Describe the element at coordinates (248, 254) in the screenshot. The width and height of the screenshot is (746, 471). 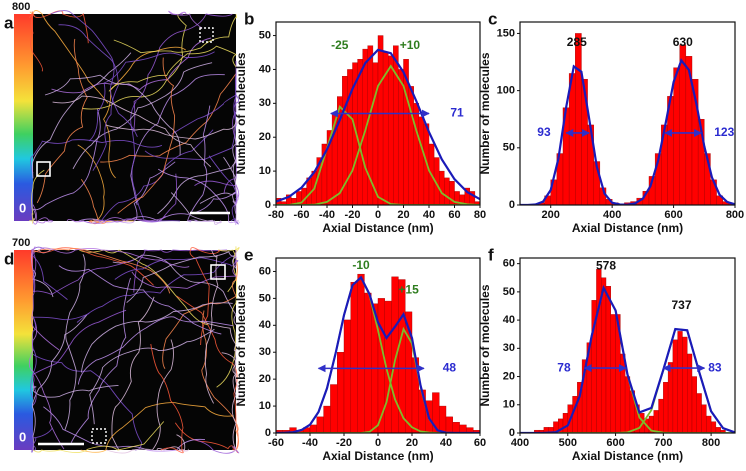
I see `panel-letter: e` at that location.